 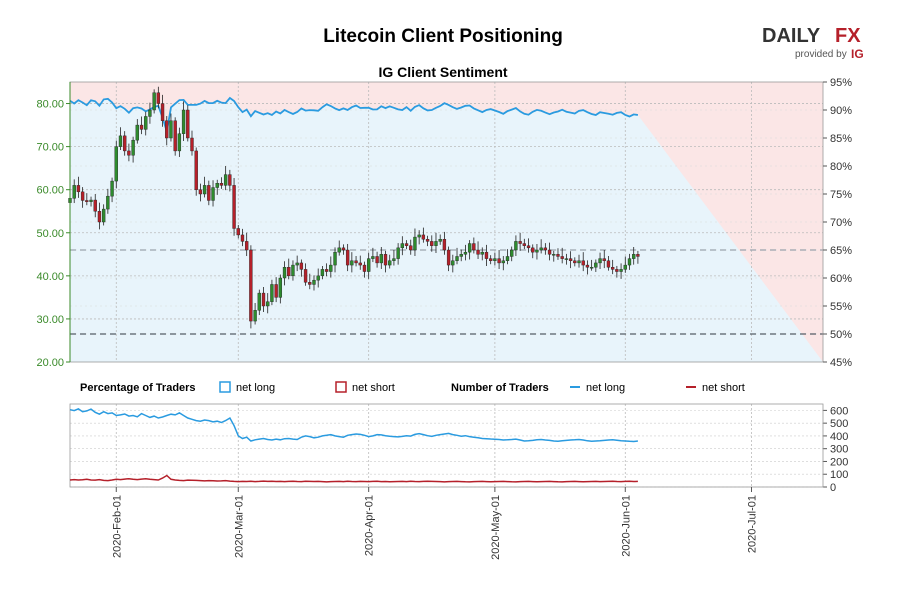 I want to click on sentiment-tick-label: 50%, so click(x=841, y=335).